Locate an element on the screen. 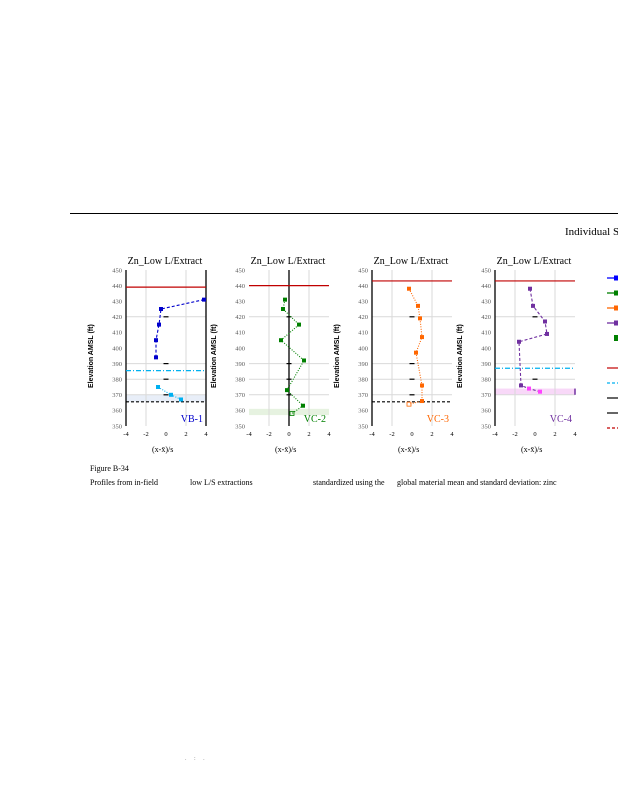 The image size is (618, 800). caption-part: Profiles from in-field is located at coordinates (124, 482).